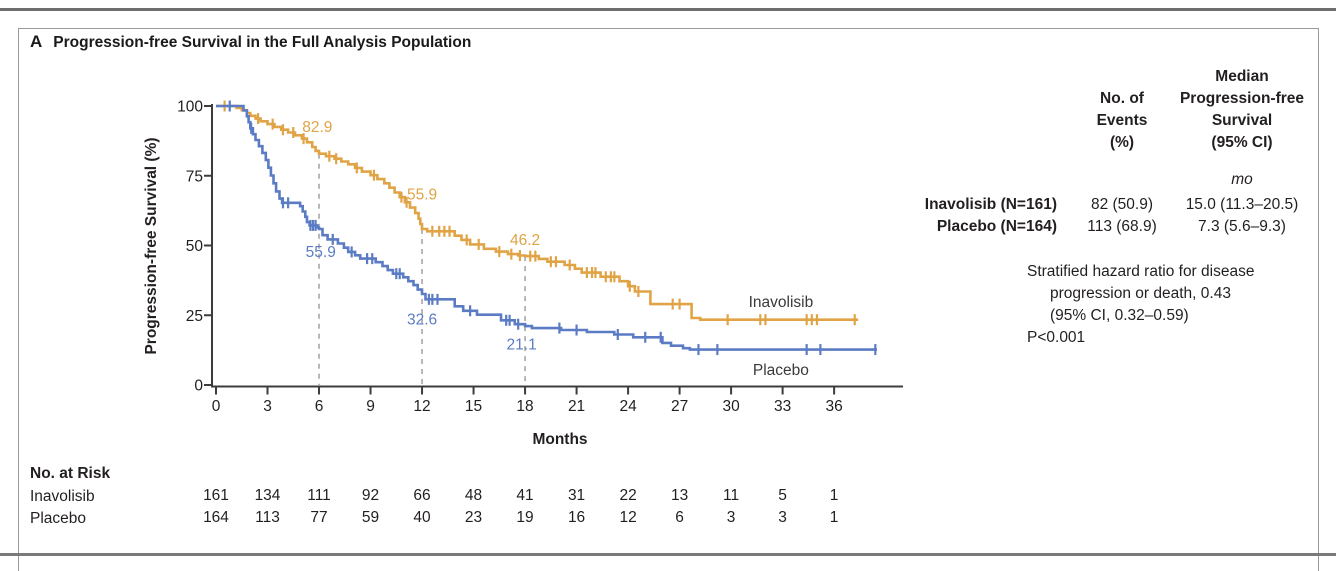 This screenshot has height=571, width=1336. I want to click on summary-events-inavolisib: 82 (50.9), so click(1122, 204).